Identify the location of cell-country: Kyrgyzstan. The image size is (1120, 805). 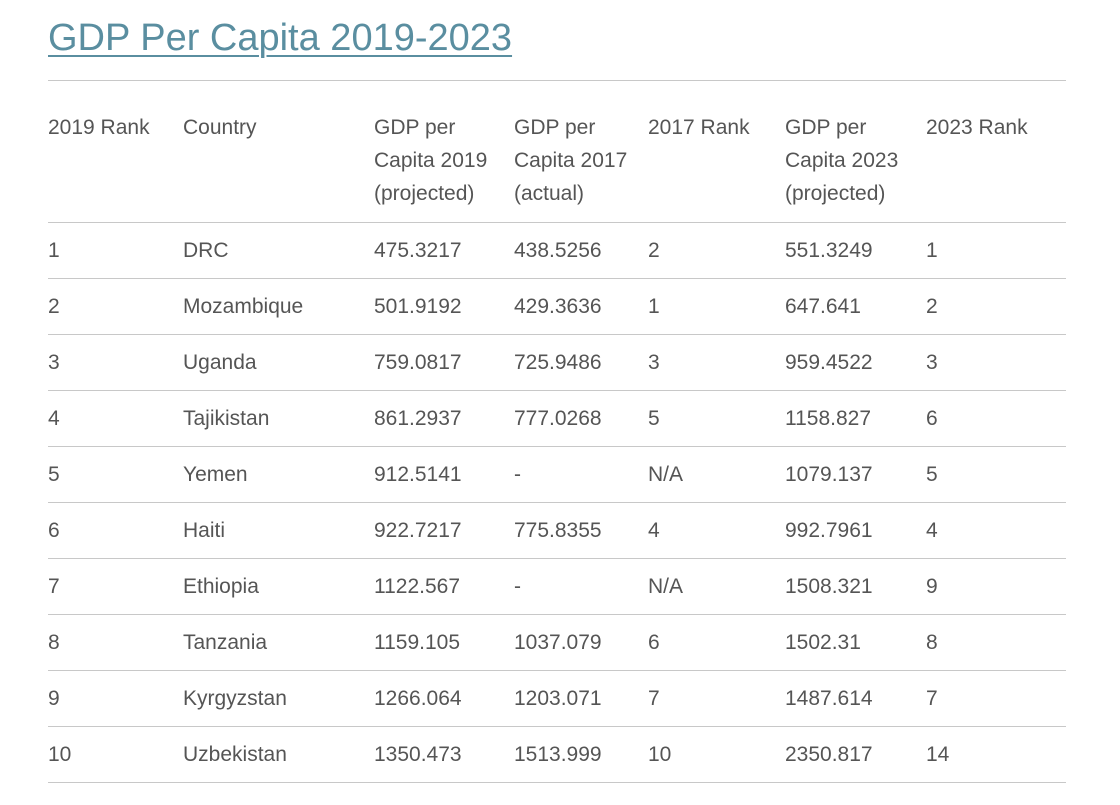
(278, 698).